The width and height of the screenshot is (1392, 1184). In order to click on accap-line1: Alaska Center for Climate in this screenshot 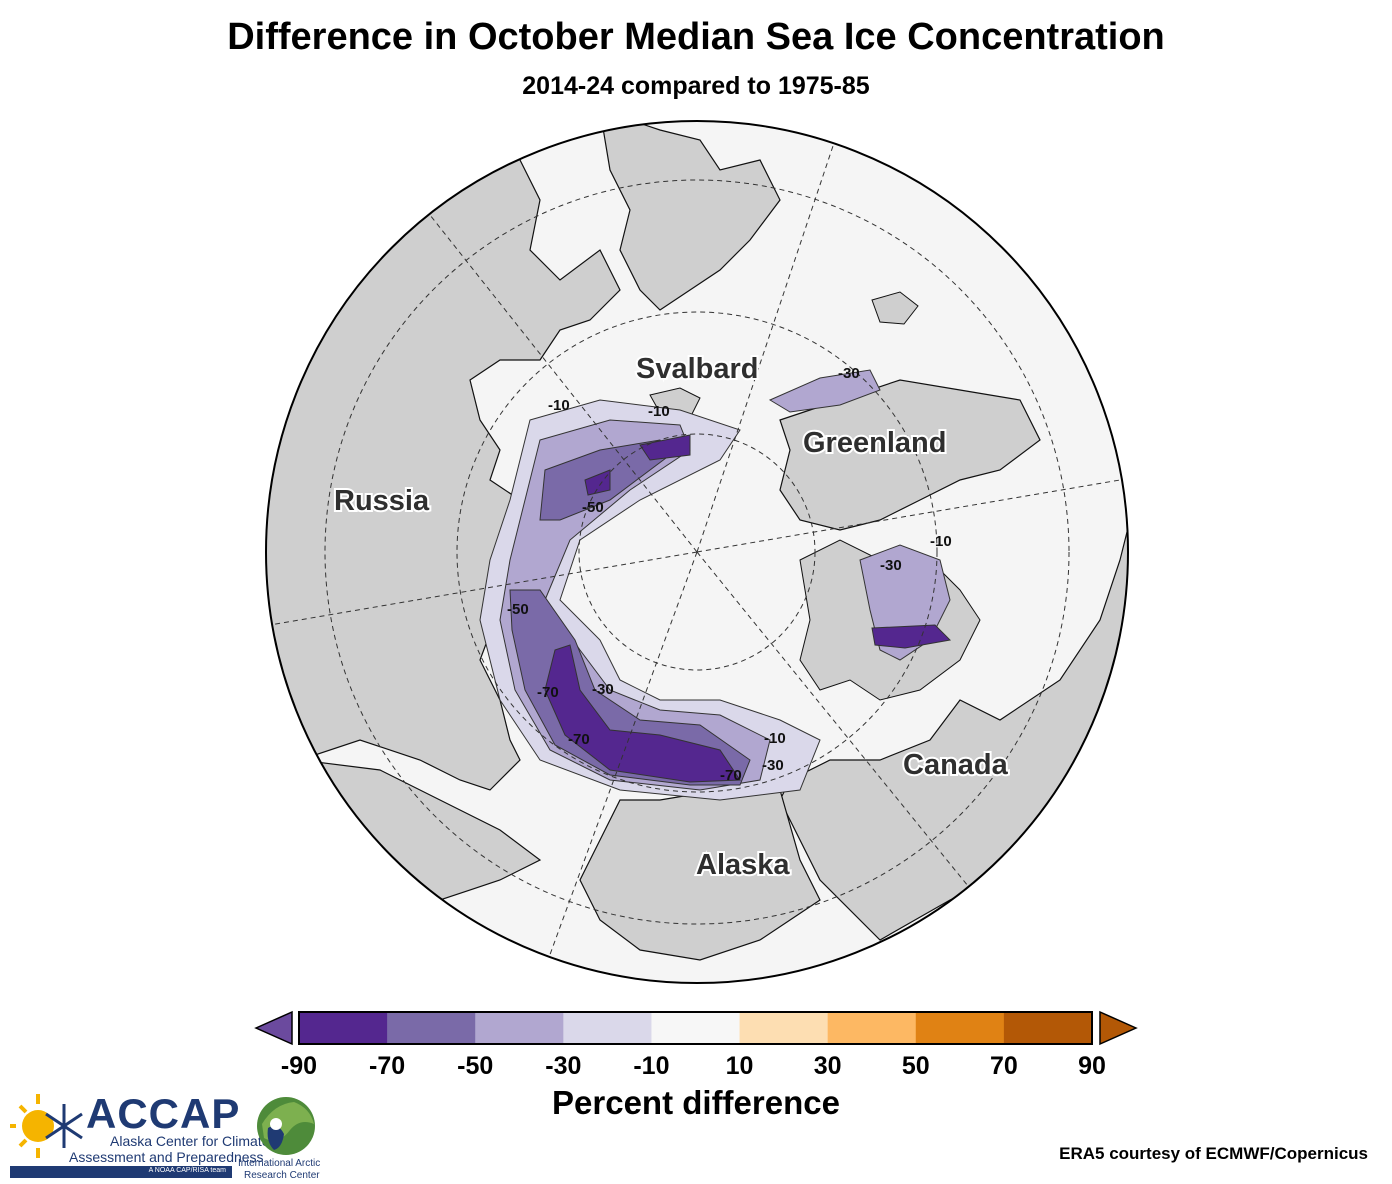, I will do `click(190, 1141)`.